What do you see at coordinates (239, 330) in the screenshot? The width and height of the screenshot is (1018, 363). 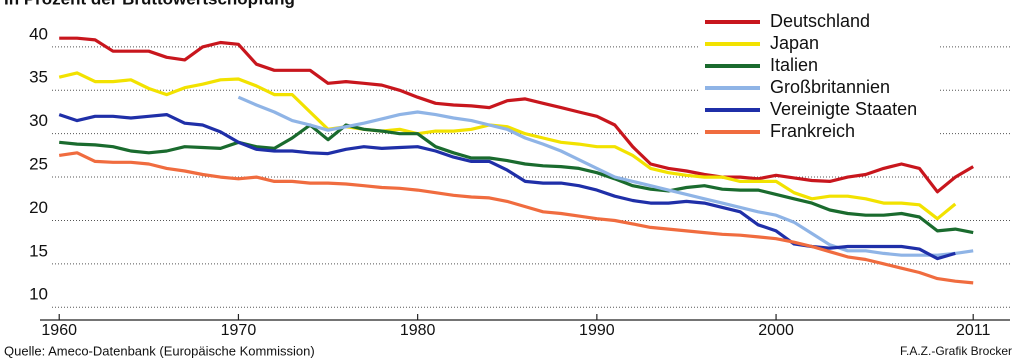 I see `x-tick-label: 1970` at bounding box center [239, 330].